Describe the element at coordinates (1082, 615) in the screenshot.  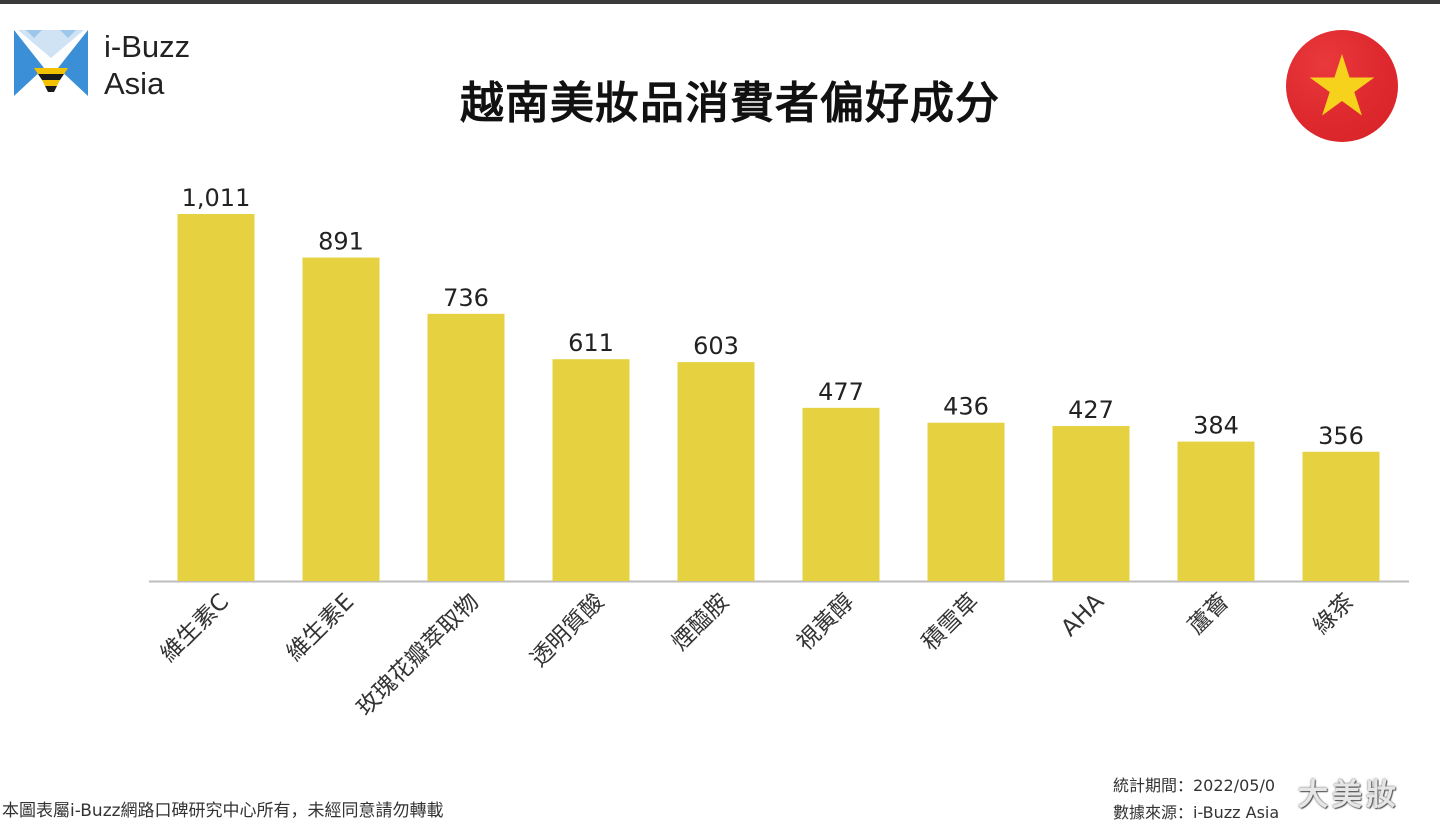
I see `x-tick-label: AHA` at that location.